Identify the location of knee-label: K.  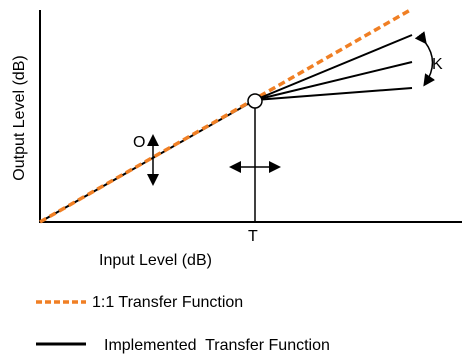
(437, 64).